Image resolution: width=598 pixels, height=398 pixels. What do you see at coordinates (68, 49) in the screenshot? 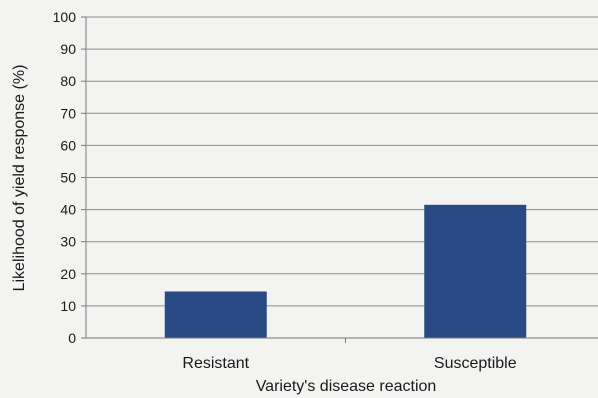
I see `y-tick-label: 90` at bounding box center [68, 49].